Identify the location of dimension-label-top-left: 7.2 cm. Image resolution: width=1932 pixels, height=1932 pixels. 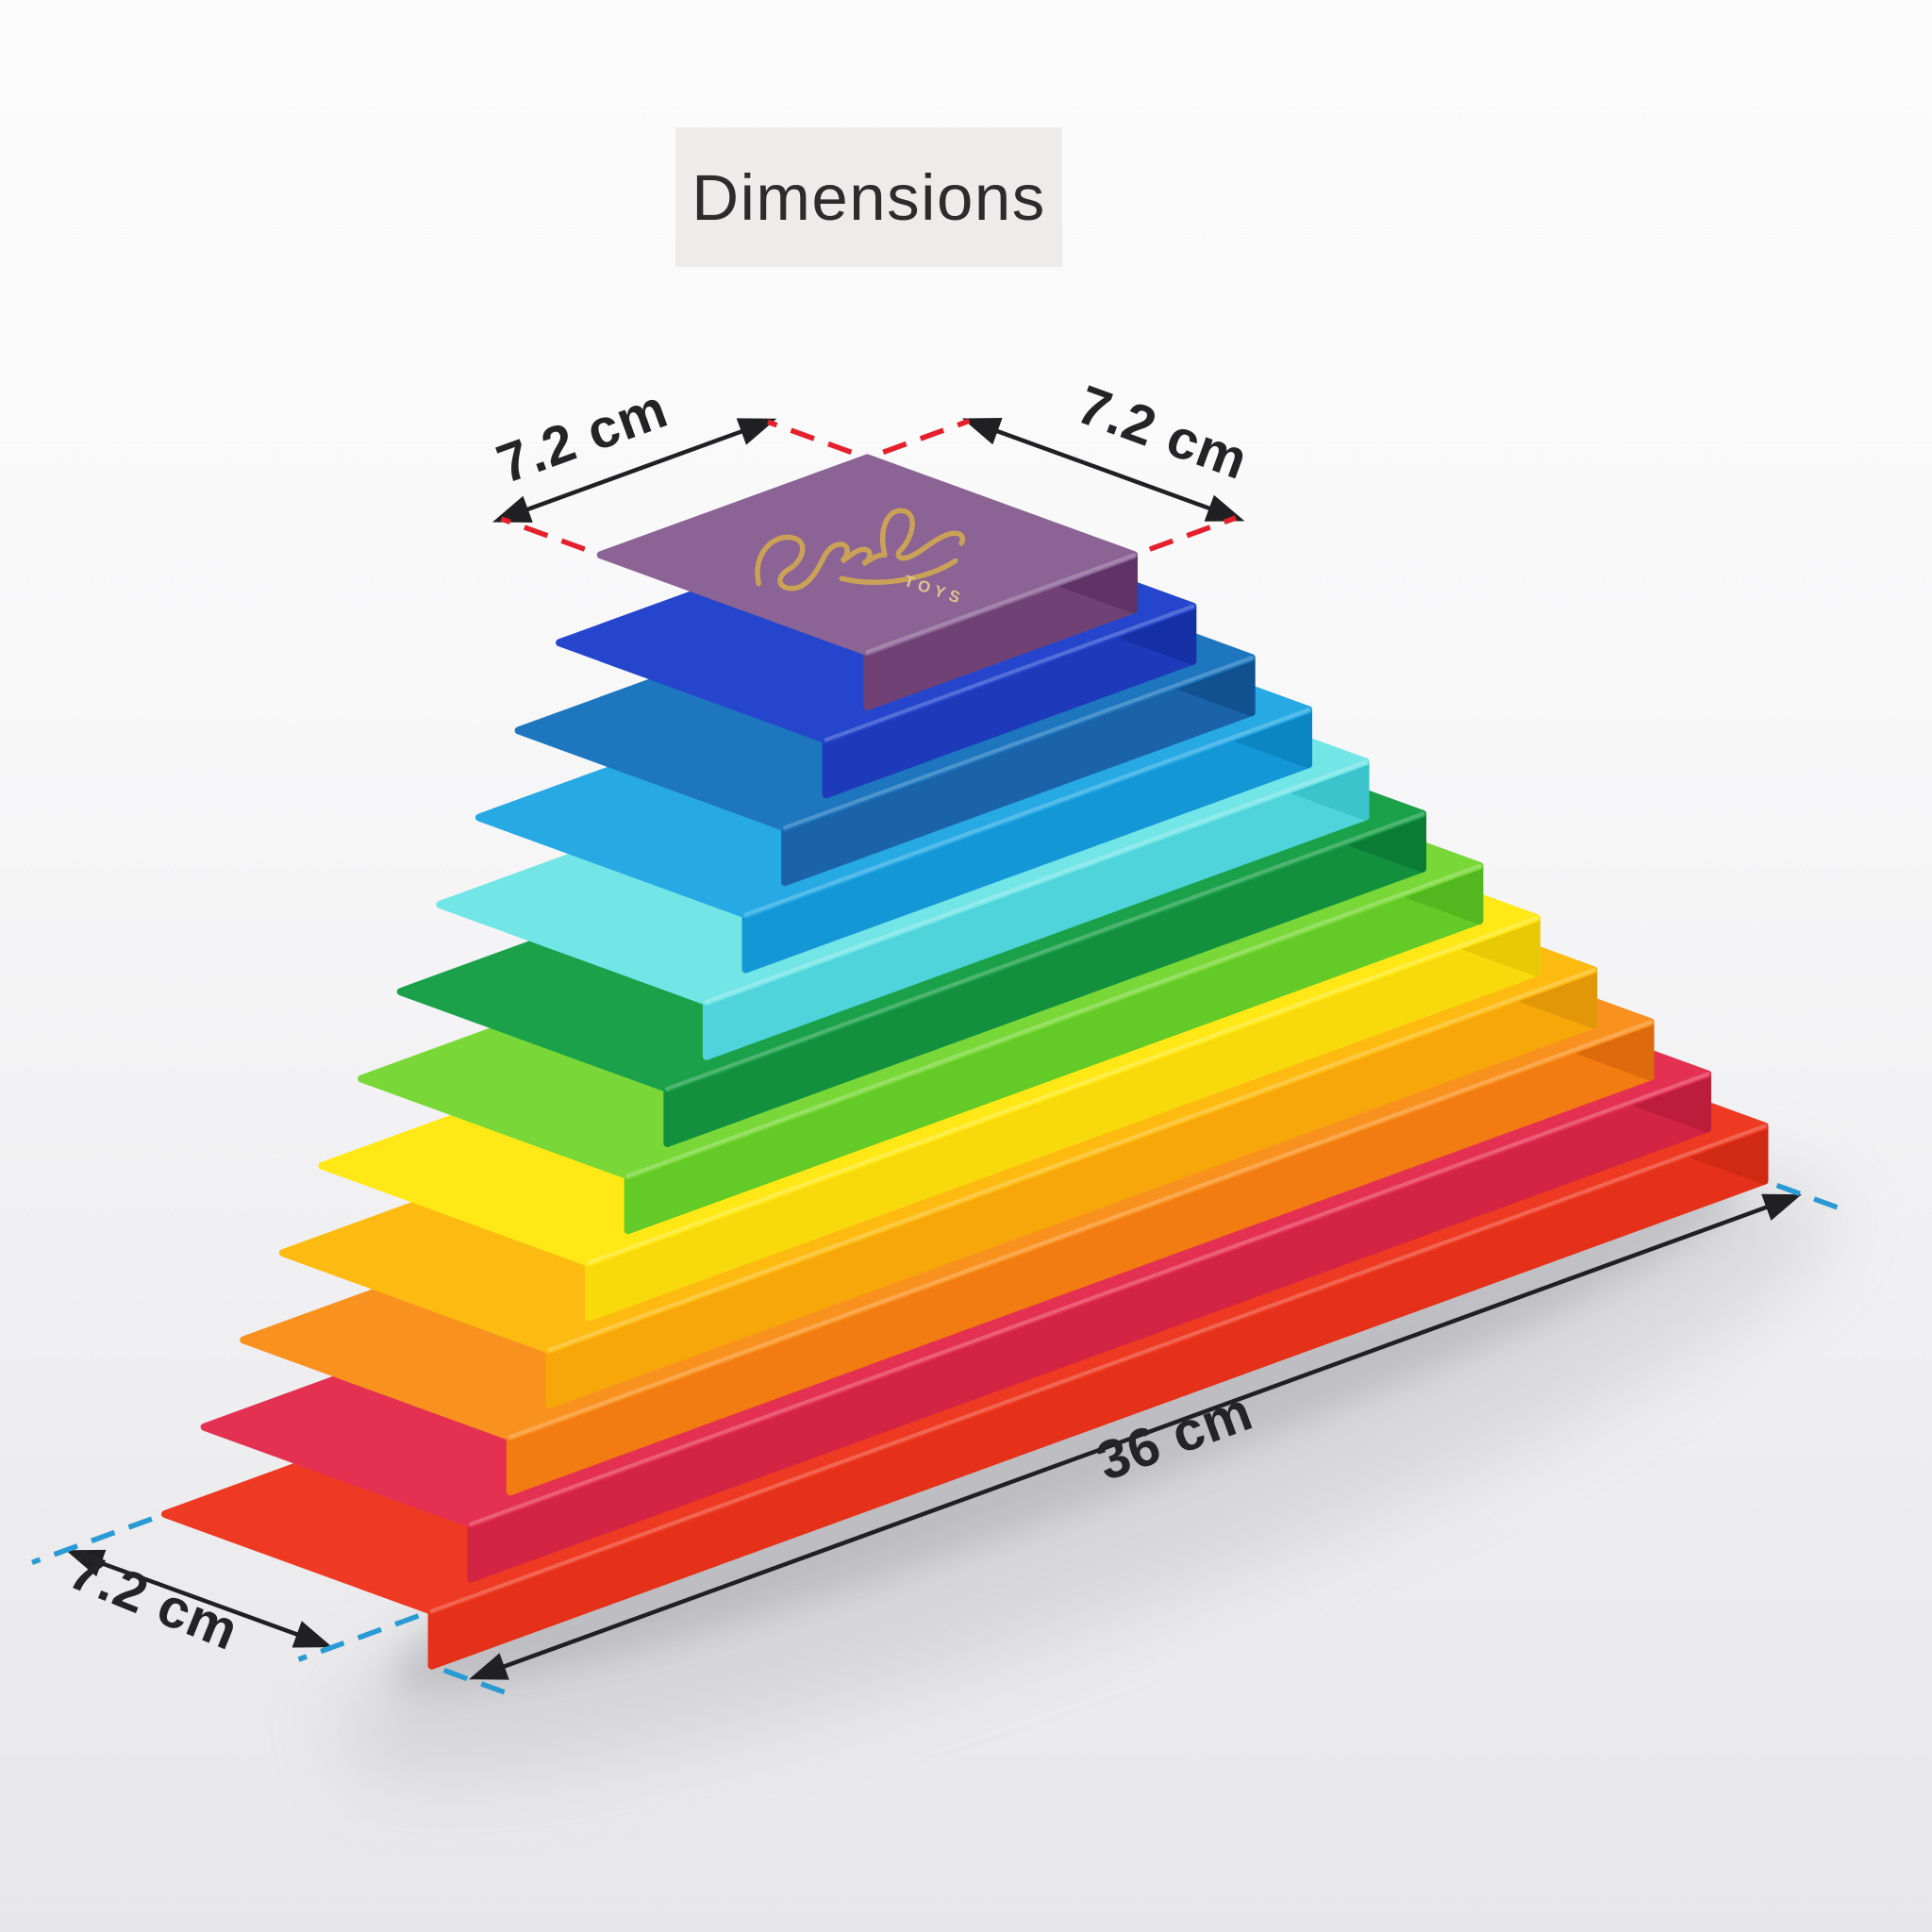
(583, 436).